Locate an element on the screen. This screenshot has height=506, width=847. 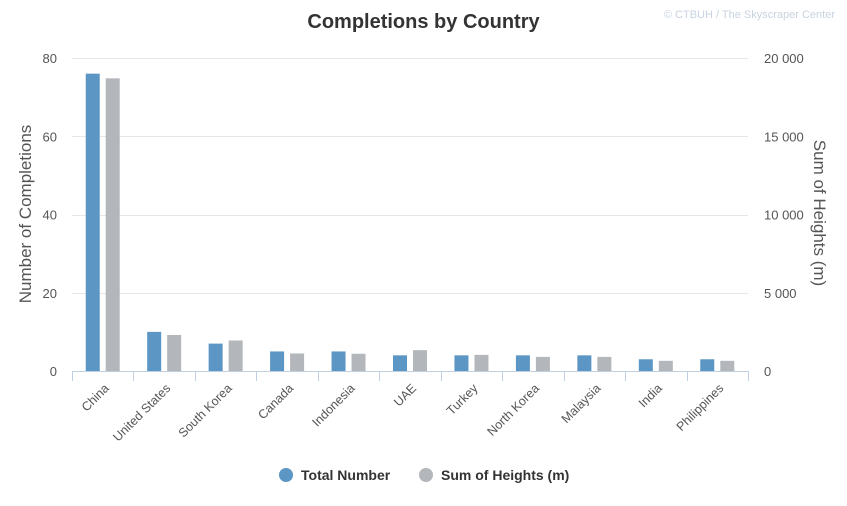
category-label: India is located at coordinates (650, 395).